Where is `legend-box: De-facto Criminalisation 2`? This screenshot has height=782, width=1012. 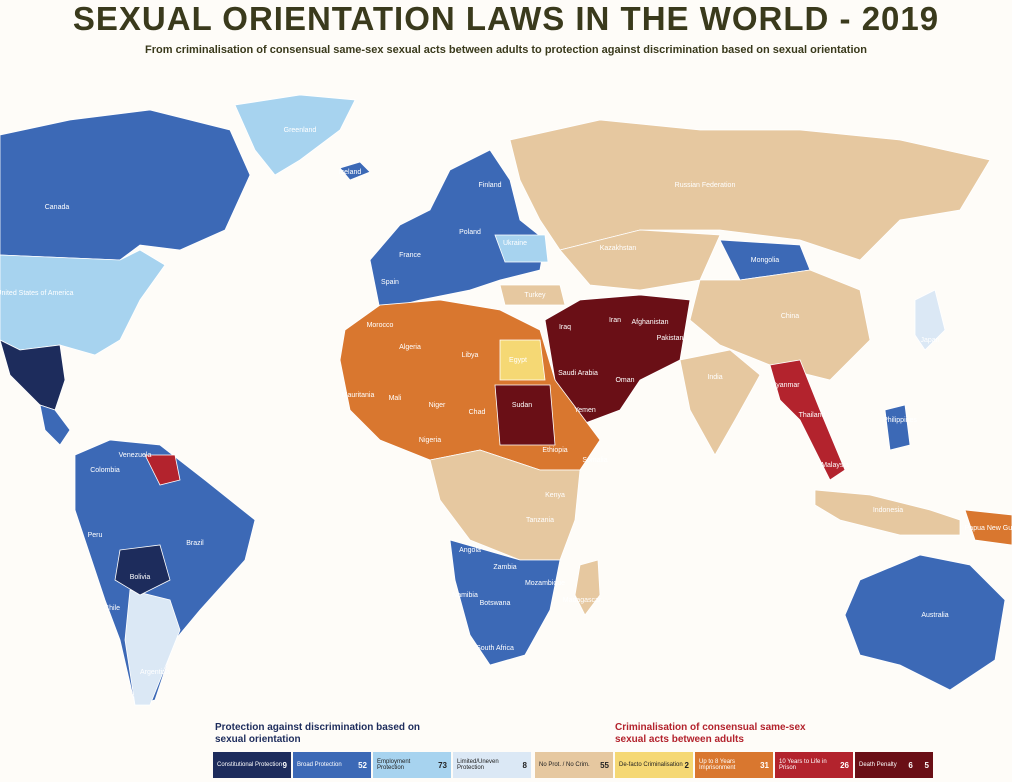 legend-box: De-facto Criminalisation 2 is located at coordinates (654, 765).